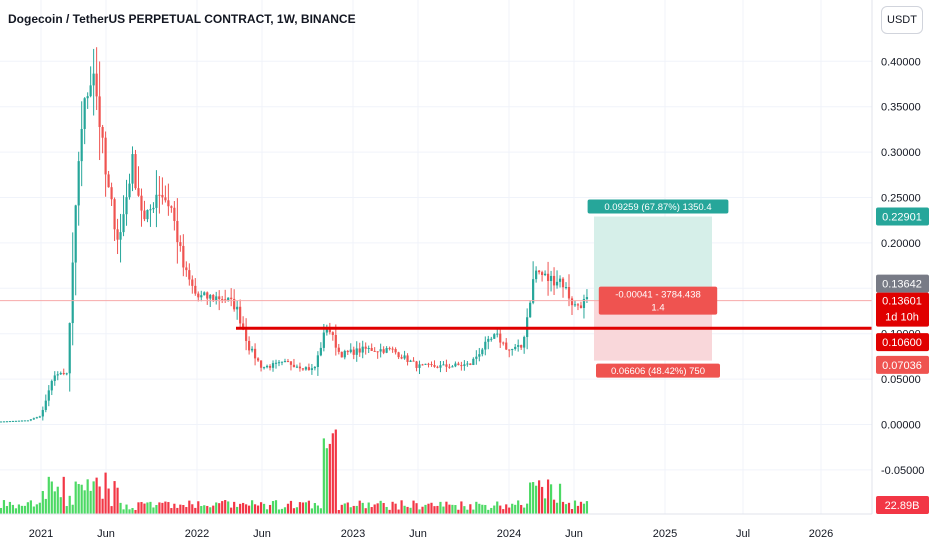 This screenshot has width=932, height=555. What do you see at coordinates (902, 309) in the screenshot?
I see `last-tag-box` at bounding box center [902, 309].